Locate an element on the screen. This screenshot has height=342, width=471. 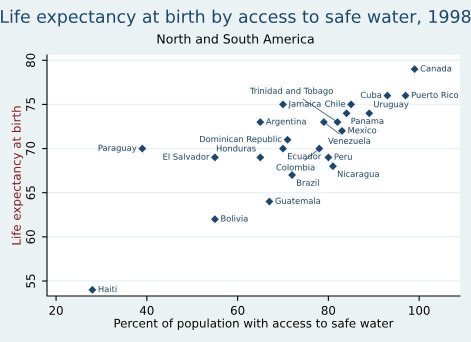
y-tick-label: 80 is located at coordinates (30, 61).